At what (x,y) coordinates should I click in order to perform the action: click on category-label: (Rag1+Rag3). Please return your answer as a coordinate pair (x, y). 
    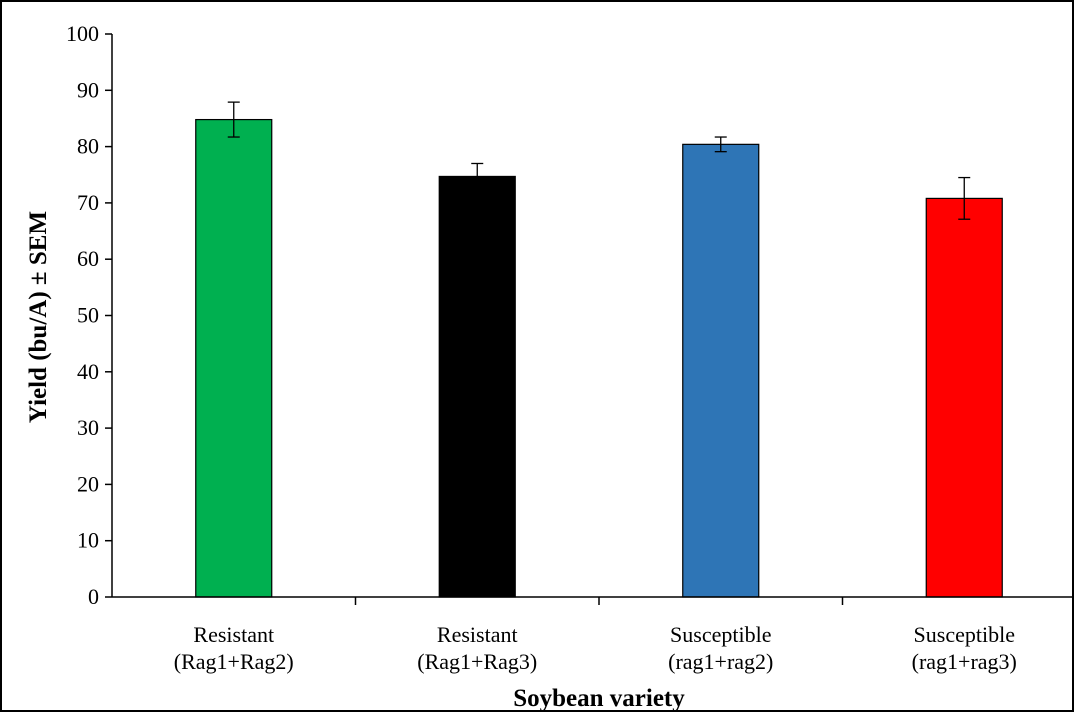
    Looking at the image, I should click on (477, 661).